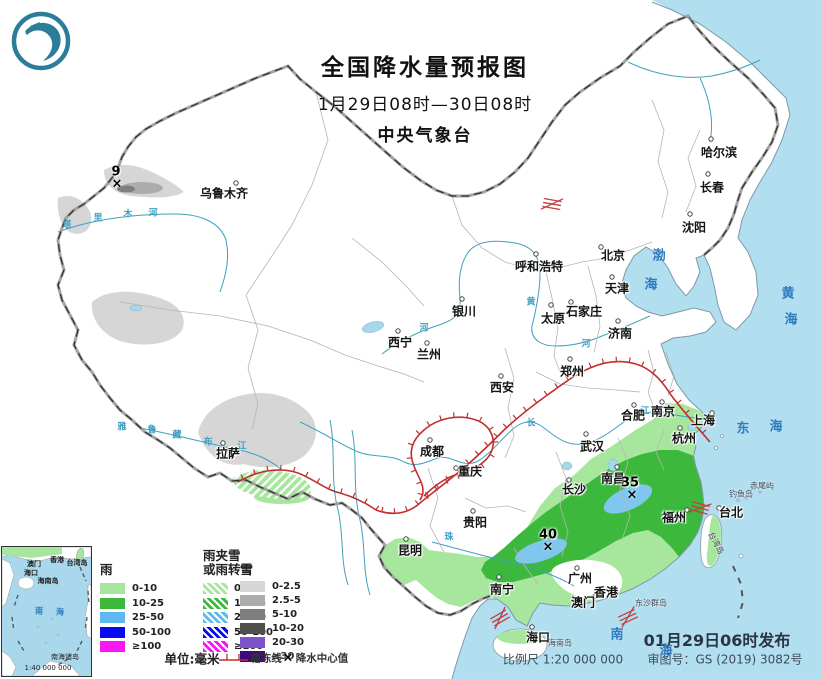 The height and width of the screenshot is (679, 821). Describe the element at coordinates (286, 586) in the screenshot. I see `legend-range-label: 0-2.5` at that location.